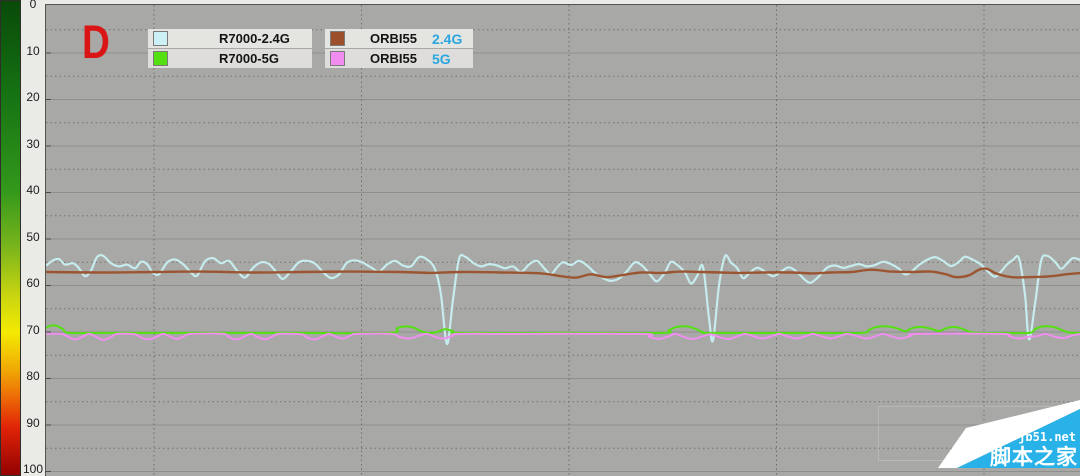 The height and width of the screenshot is (476, 1080). Describe the element at coordinates (33, 329) in the screenshot. I see `y-axis-tick-label: 70` at that location.